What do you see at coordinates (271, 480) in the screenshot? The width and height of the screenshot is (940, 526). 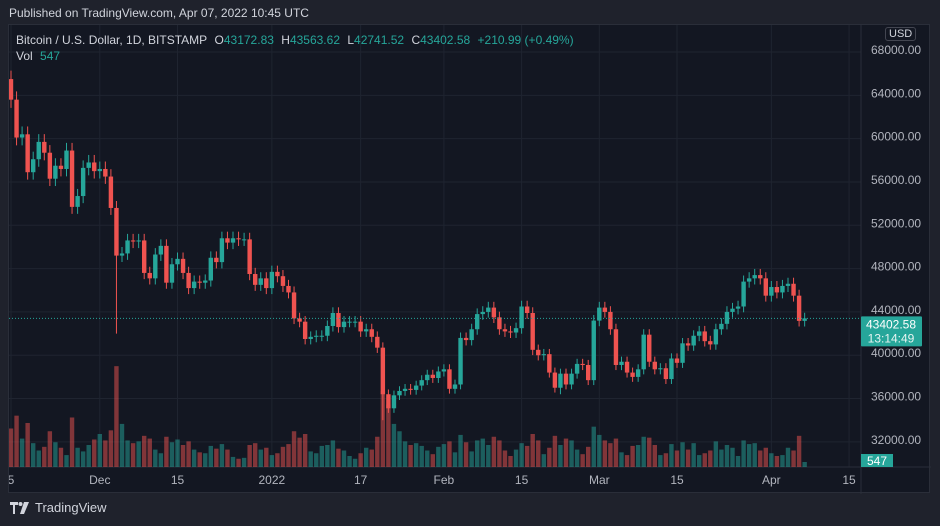 I see `time-tick-label: 2022` at bounding box center [271, 480].